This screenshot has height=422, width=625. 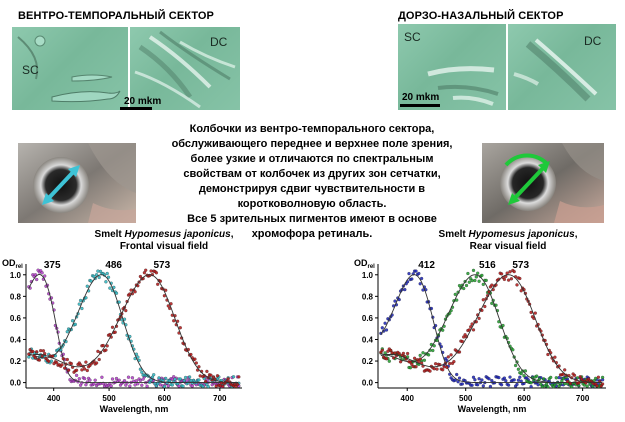 I want to click on template-curve, so click(x=133, y=328).